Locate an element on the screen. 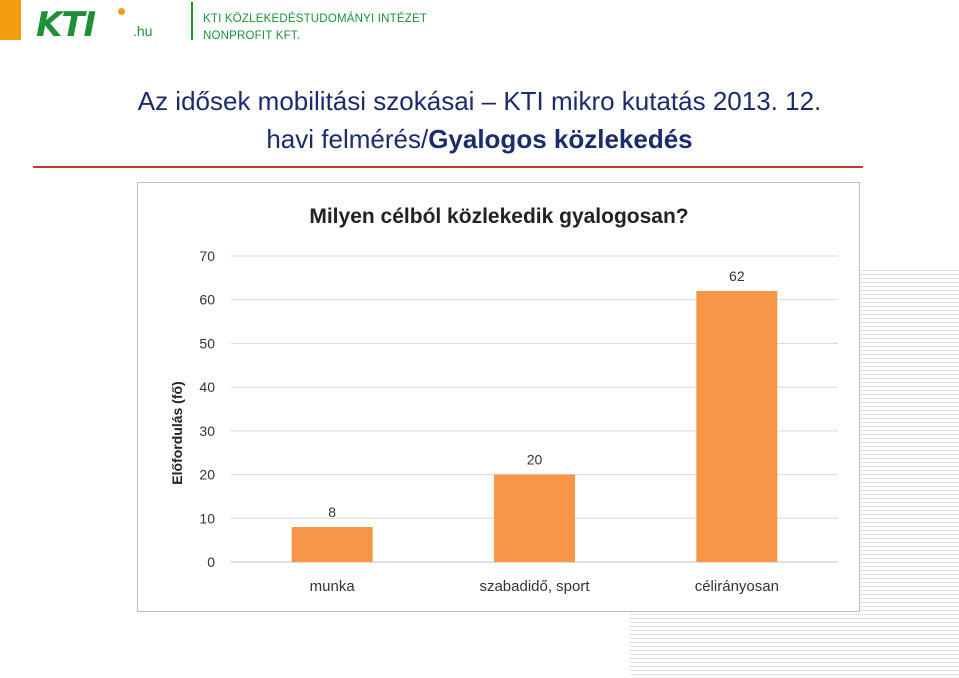 This screenshot has width=959, height=678. header-divider is located at coordinates (192, 21).